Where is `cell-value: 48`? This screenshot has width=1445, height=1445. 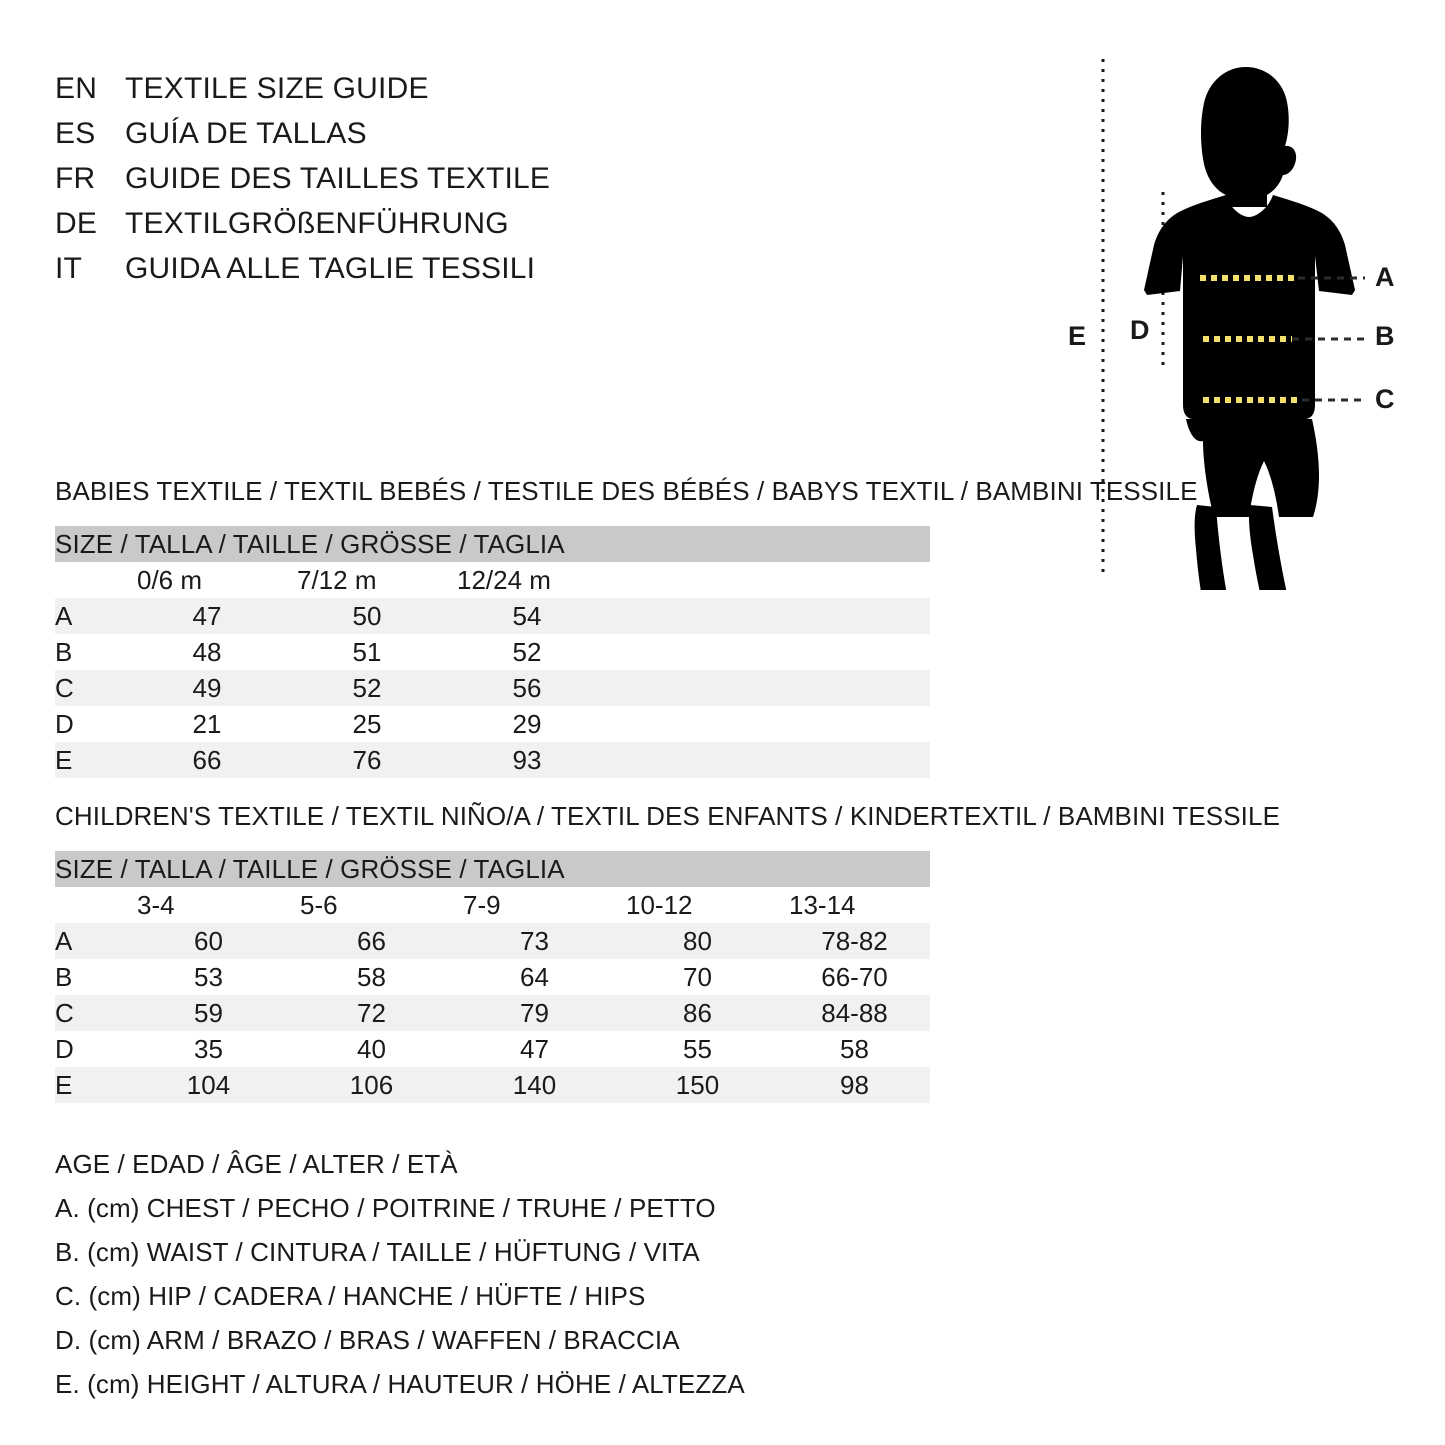 cell-value: 48 is located at coordinates (207, 651).